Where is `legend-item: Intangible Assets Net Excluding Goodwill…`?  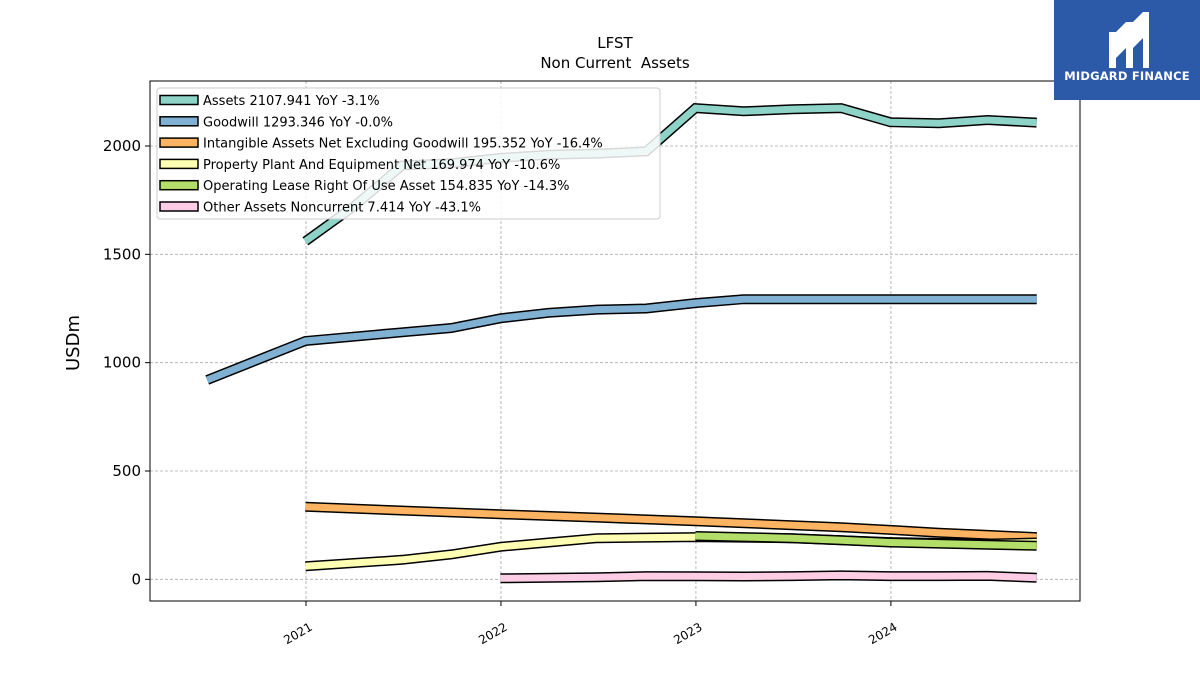 legend-item: Intangible Assets Net Excluding Goodwill… is located at coordinates (381, 144).